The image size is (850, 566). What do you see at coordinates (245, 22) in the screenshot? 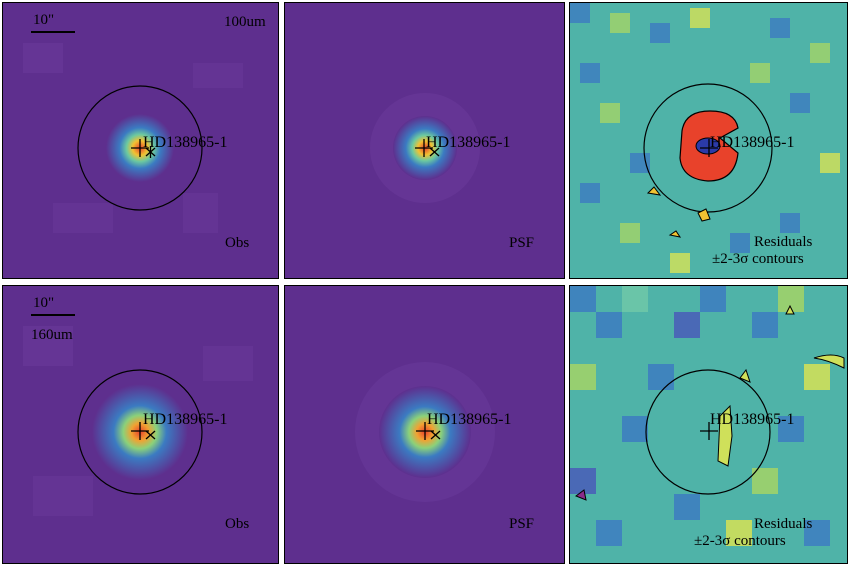
I see `band-label: 100um` at bounding box center [245, 22].